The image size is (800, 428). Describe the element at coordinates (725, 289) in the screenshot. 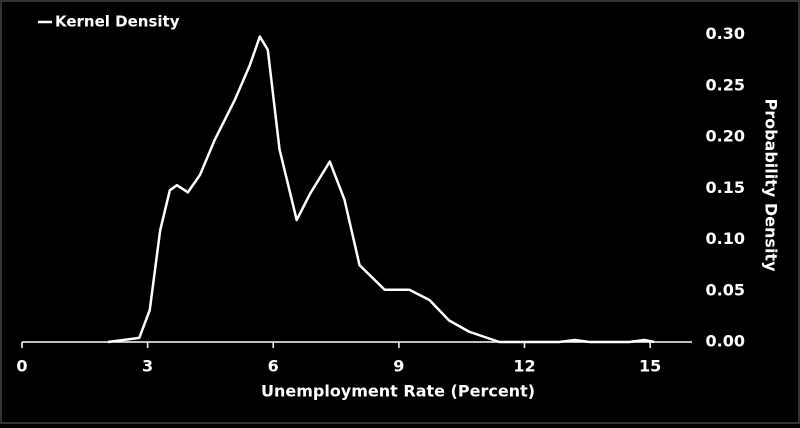

I see `y-tick-label: 0.05` at that location.